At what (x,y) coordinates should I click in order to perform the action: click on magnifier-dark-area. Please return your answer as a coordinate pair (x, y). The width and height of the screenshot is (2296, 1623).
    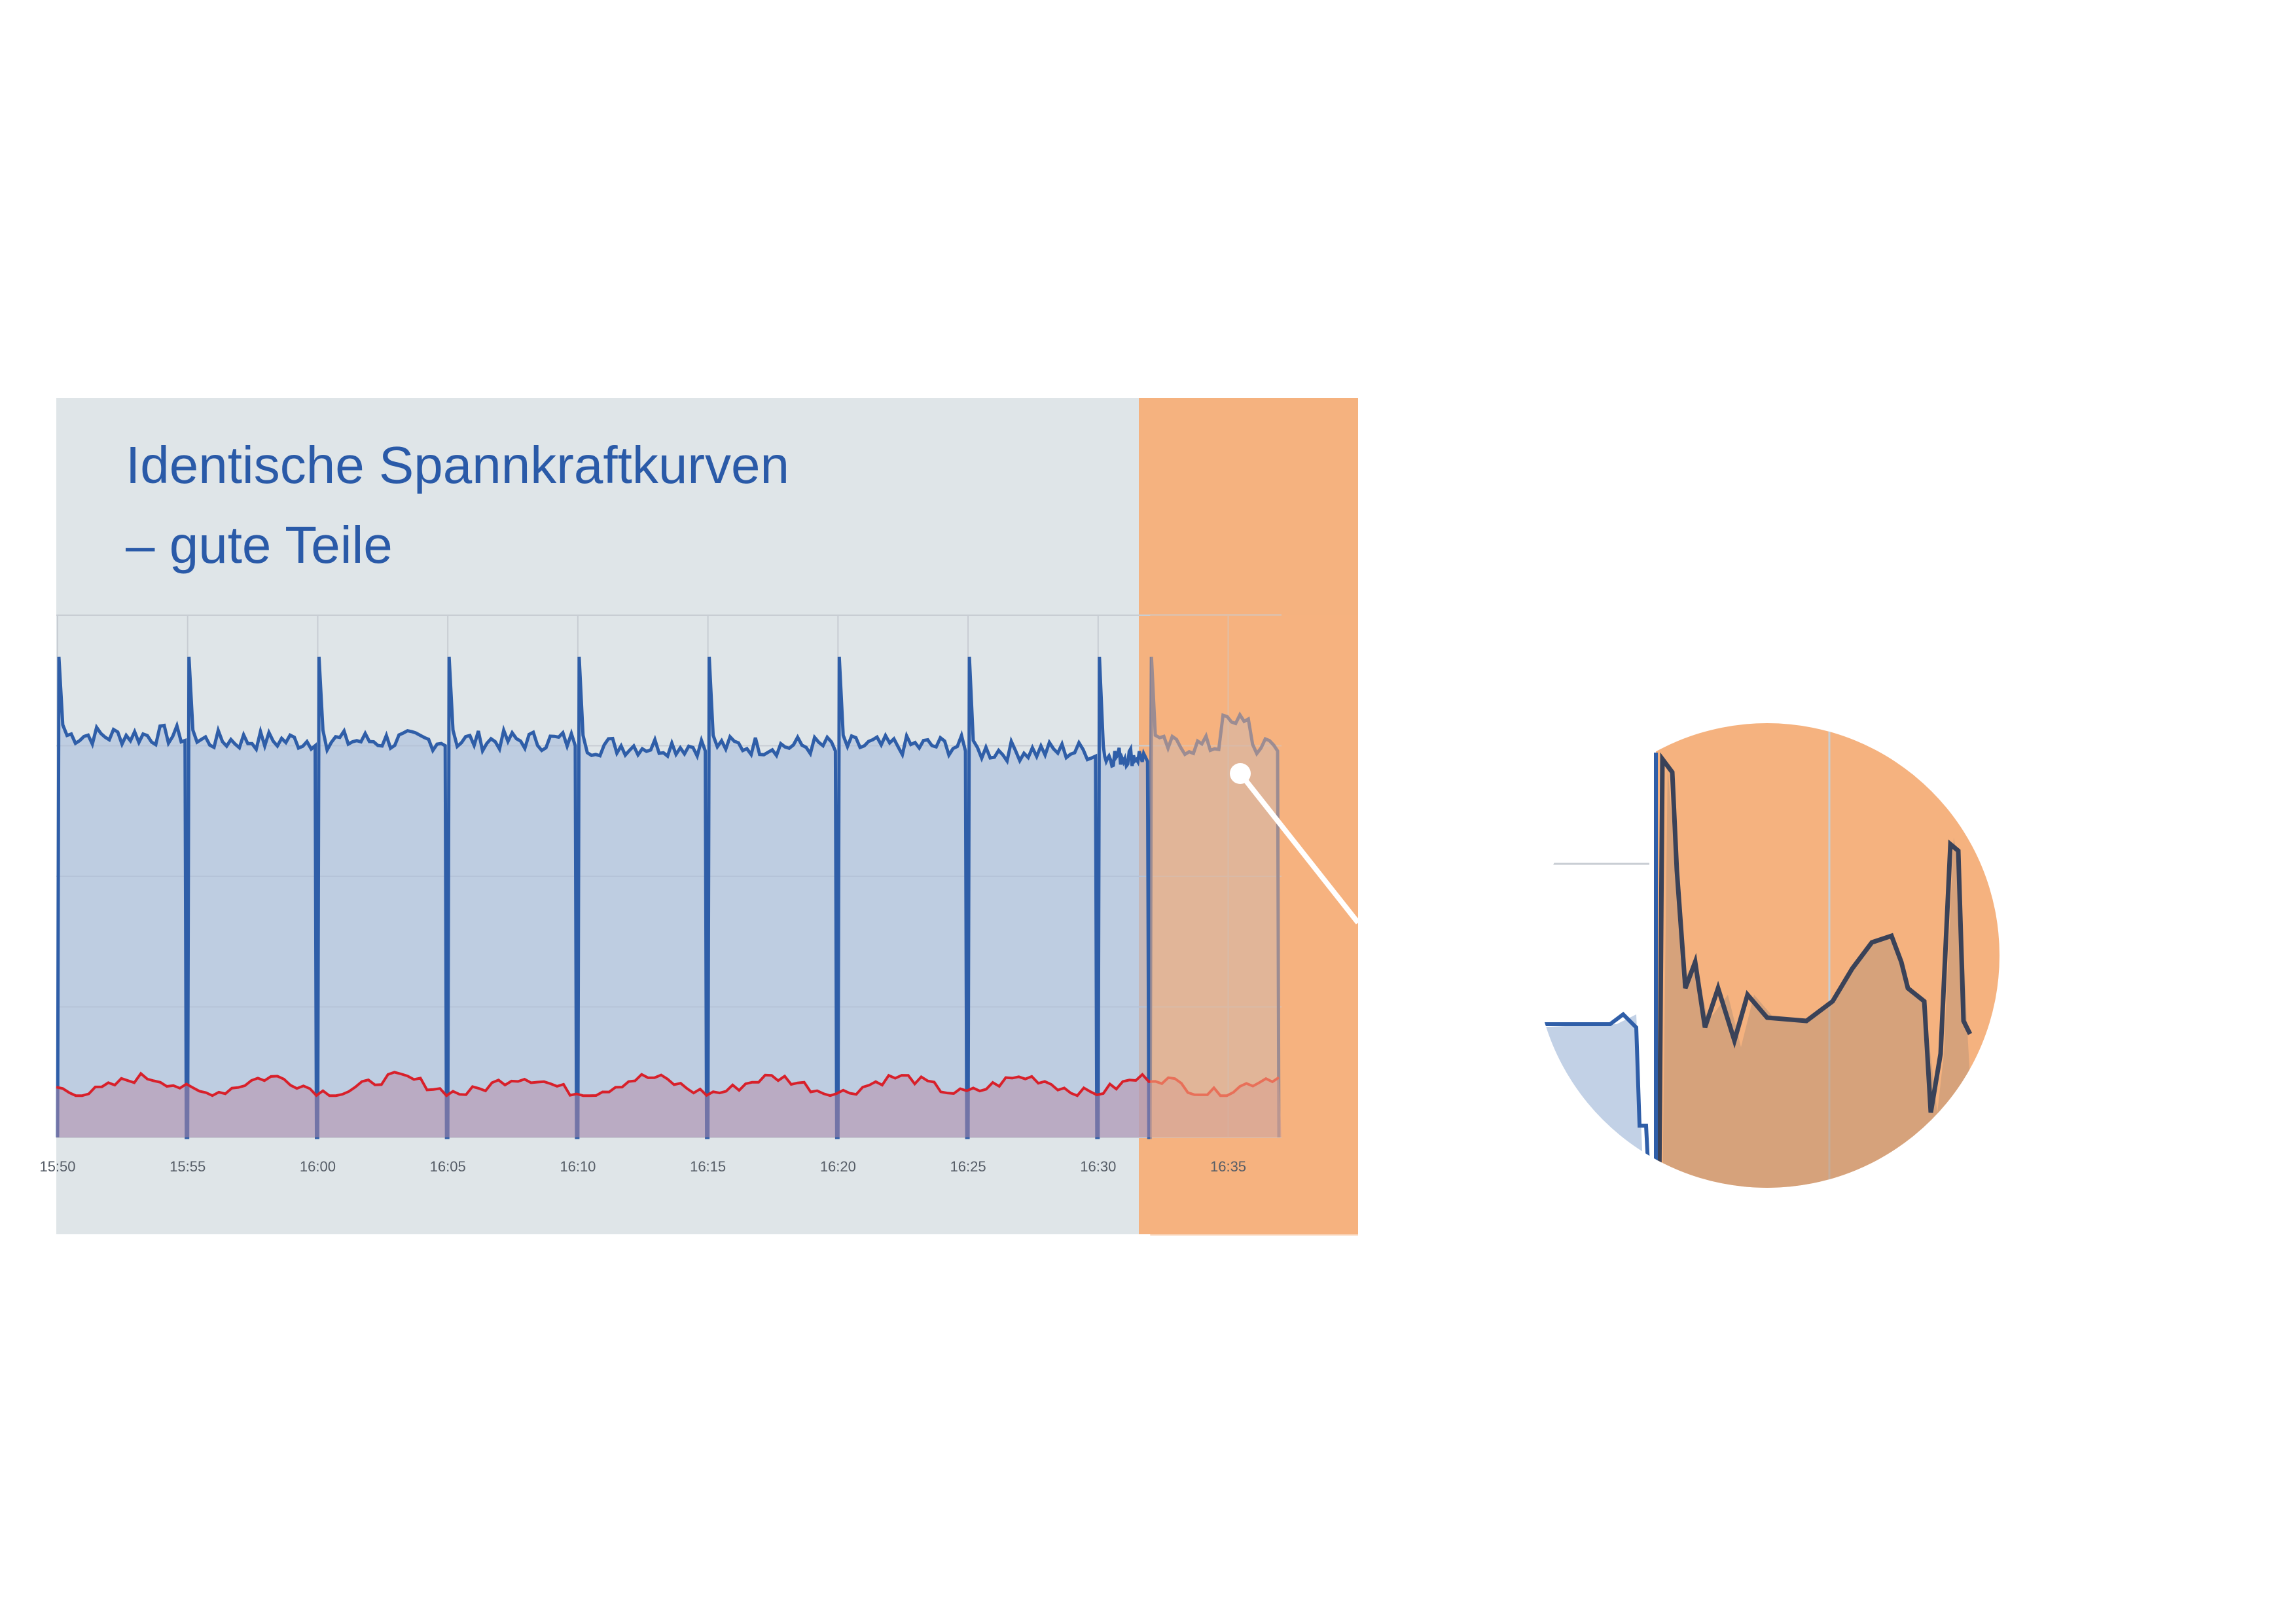
    Looking at the image, I should click on (1820, 977).